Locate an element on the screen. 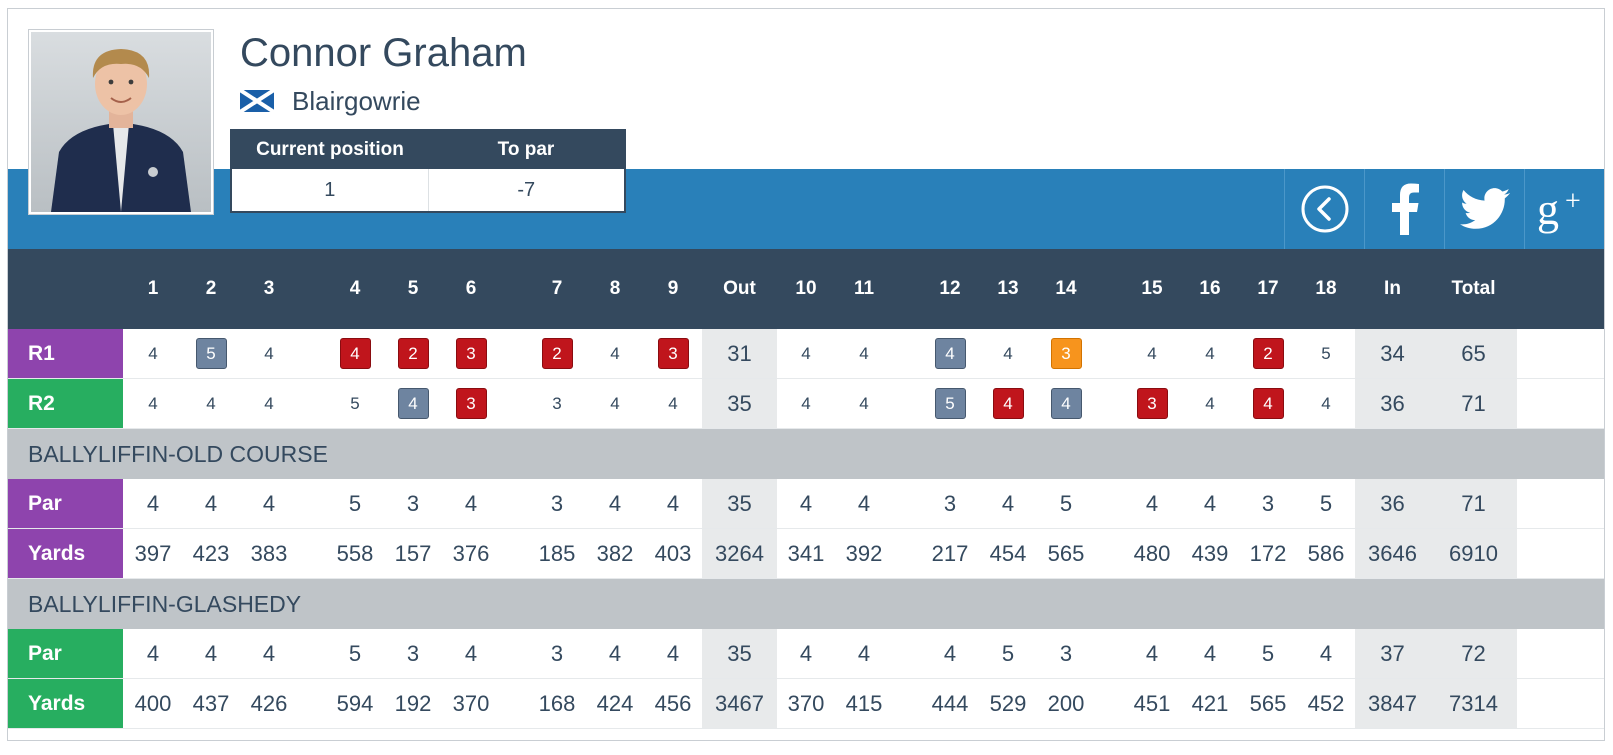 Image resolution: width=1613 pixels, height=755 pixels. course-value-cell: 200 is located at coordinates (1066, 703).